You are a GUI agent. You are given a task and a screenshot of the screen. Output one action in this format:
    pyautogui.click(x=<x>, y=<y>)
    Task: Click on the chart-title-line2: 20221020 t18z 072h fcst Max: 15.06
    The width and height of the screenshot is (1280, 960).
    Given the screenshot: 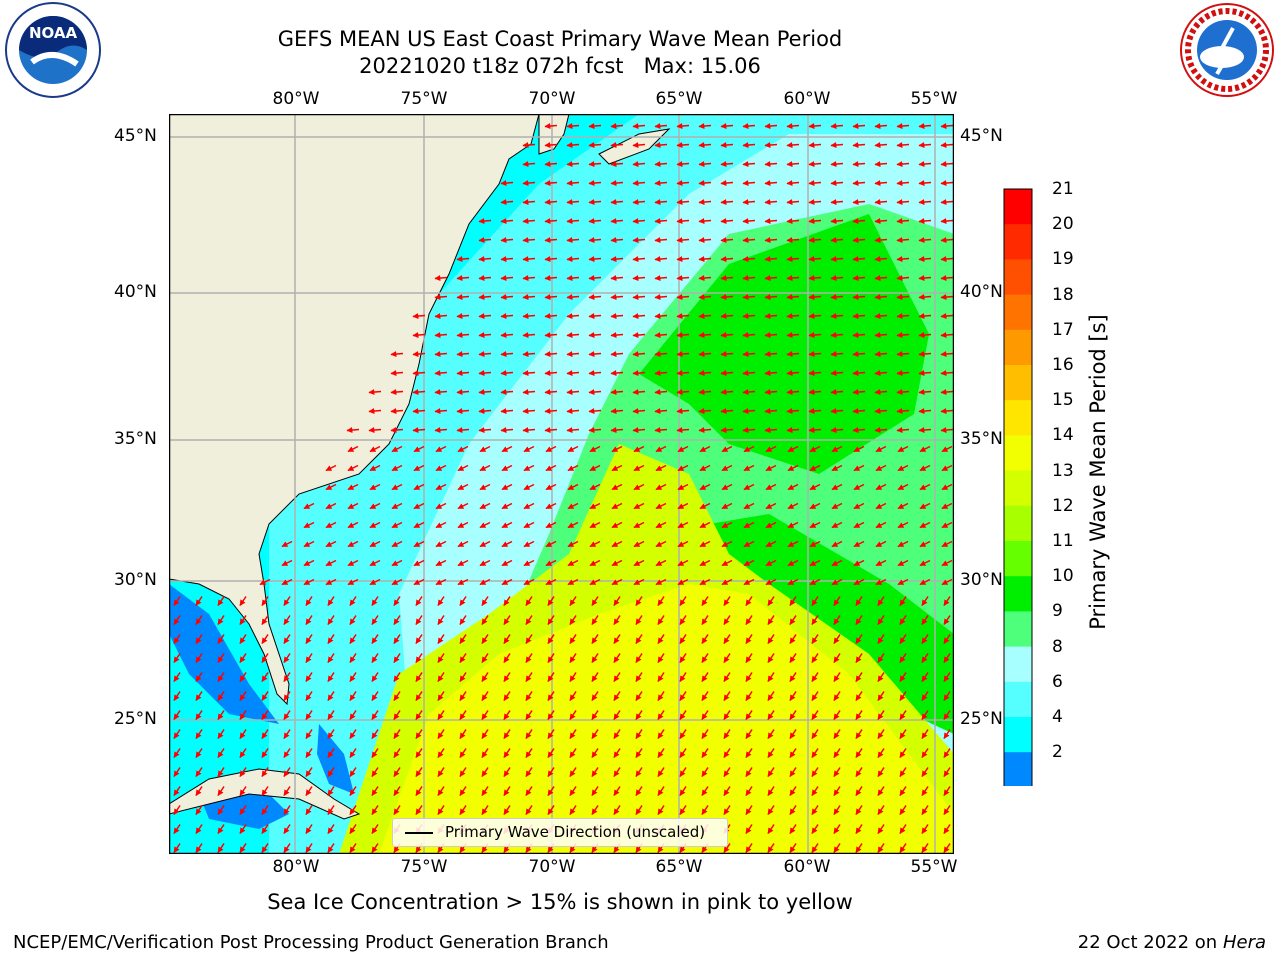 What is the action you would take?
    pyautogui.click(x=560, y=66)
    